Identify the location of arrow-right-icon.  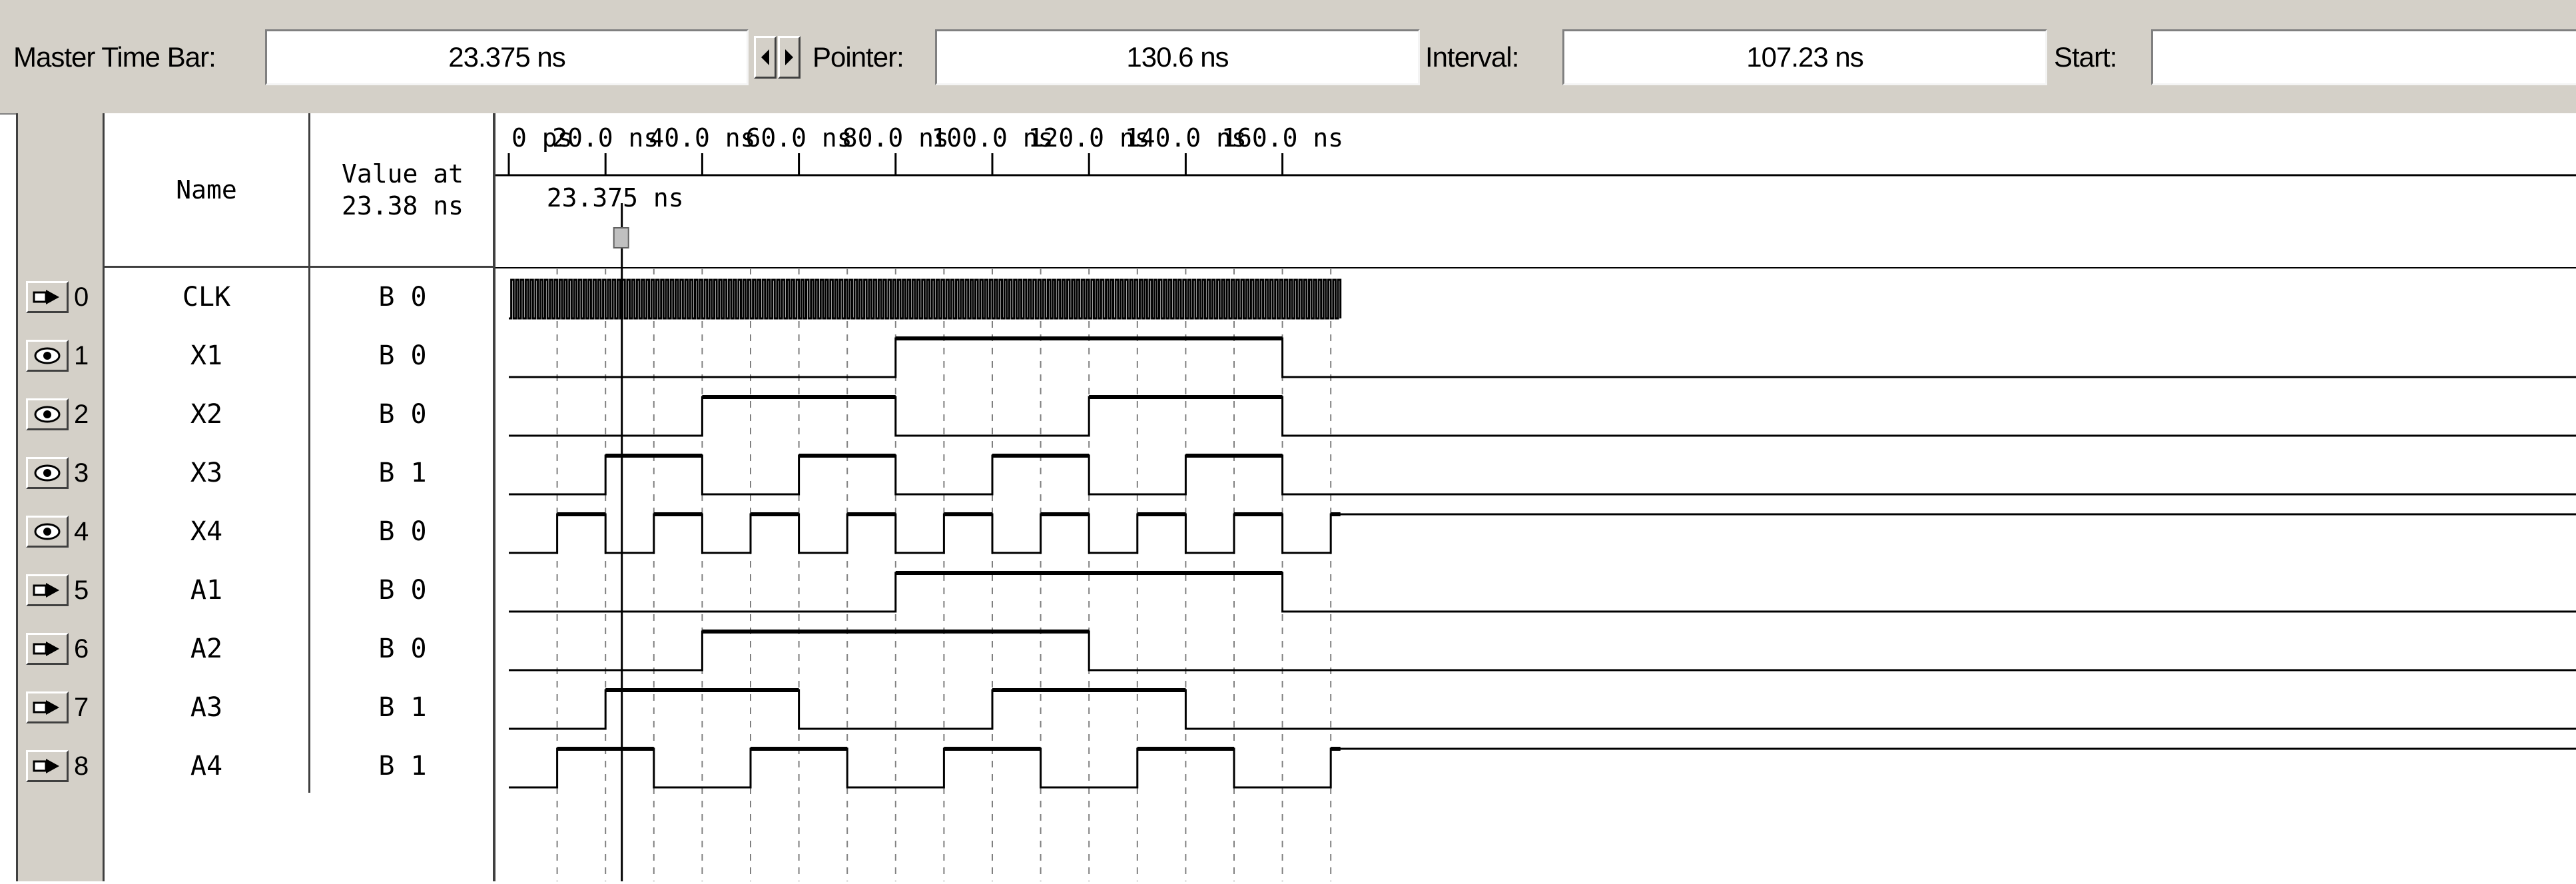
(789, 57).